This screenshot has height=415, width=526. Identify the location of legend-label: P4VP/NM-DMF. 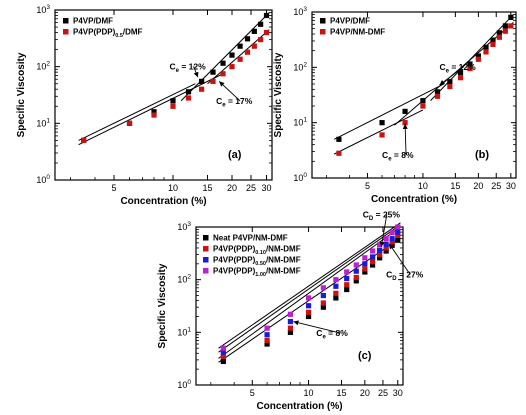
(357, 32).